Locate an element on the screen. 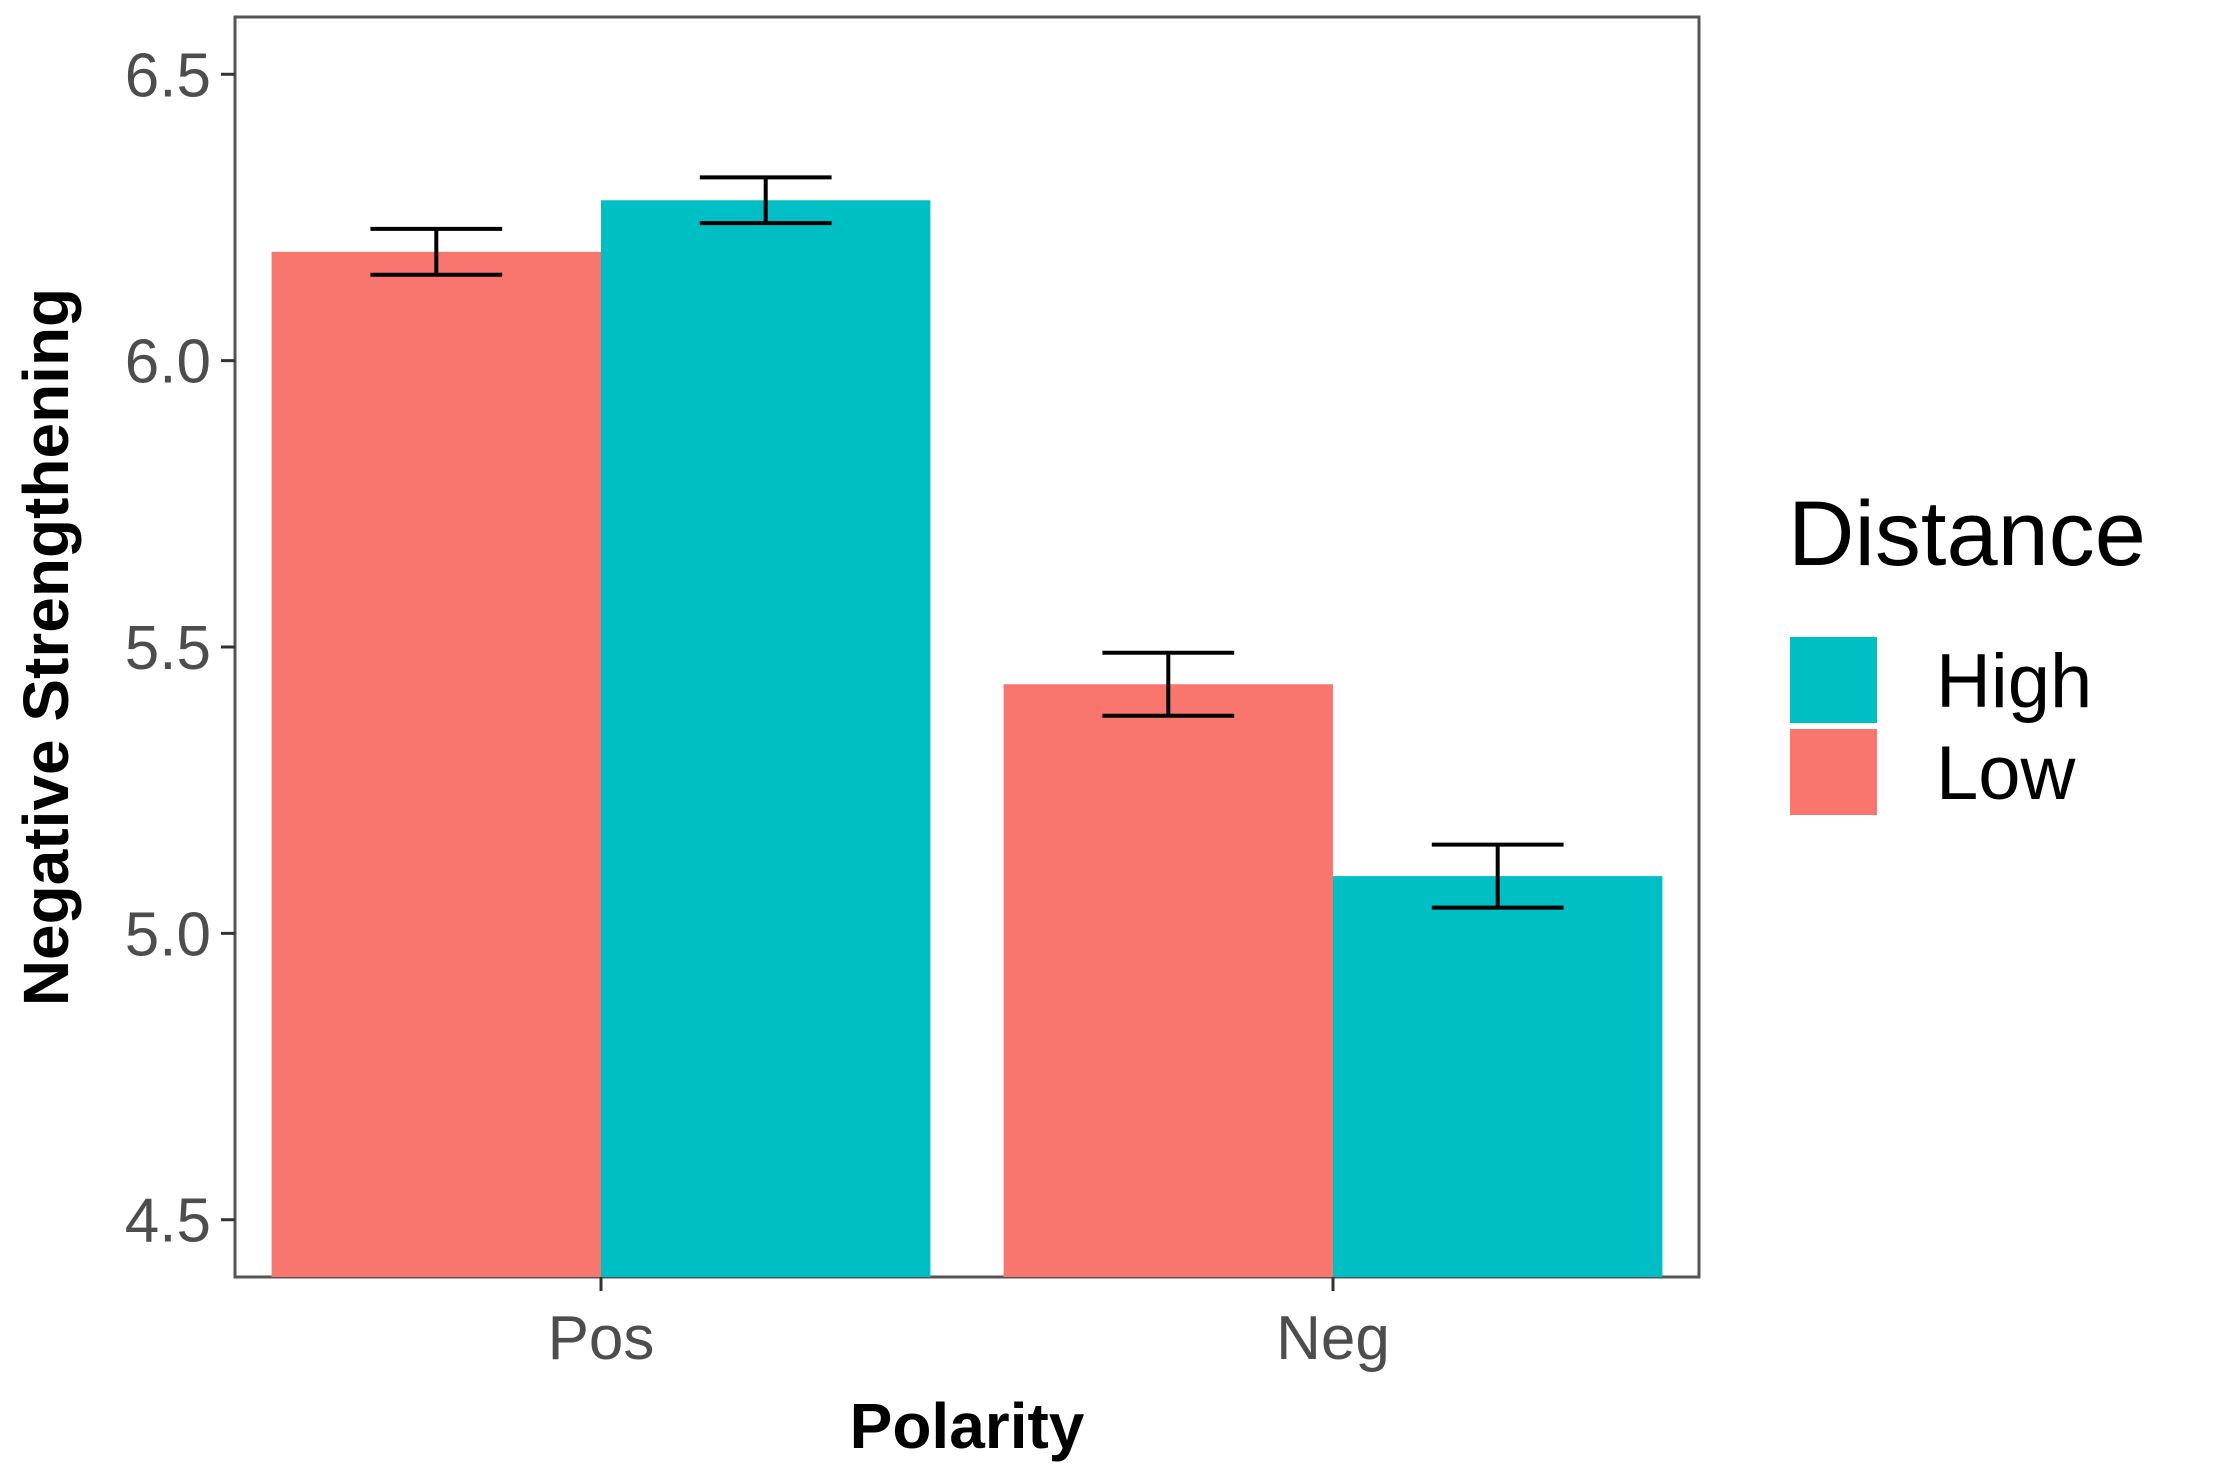 The width and height of the screenshot is (2217, 1476). x-tick-label: Neg is located at coordinates (1333, 1338).